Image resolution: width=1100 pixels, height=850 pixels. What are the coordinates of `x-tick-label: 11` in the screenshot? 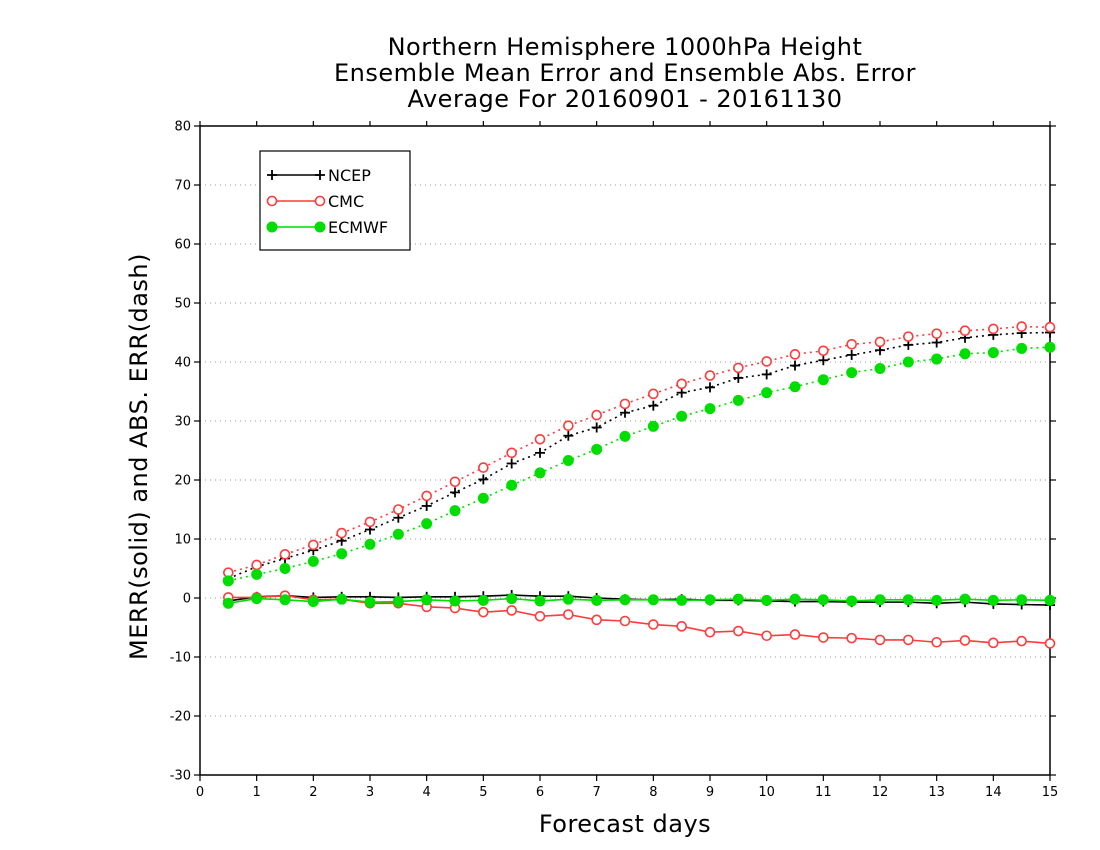 It's located at (823, 792).